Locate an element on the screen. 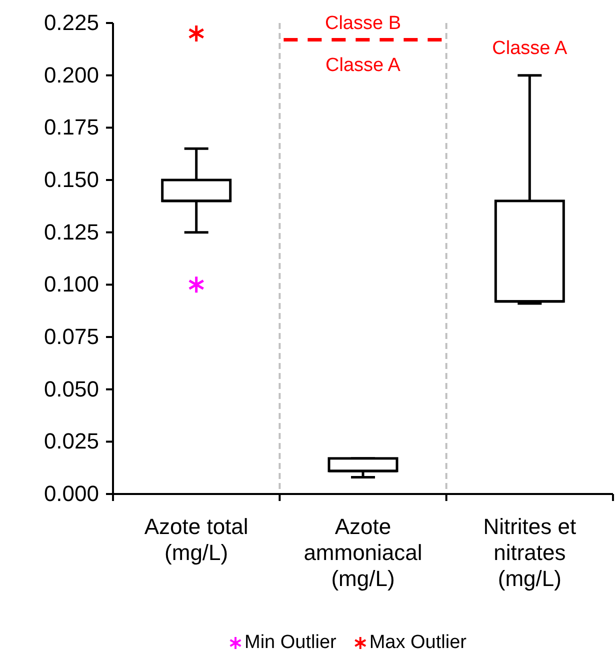 The height and width of the screenshot is (658, 615). y-tick-label: 0.150 is located at coordinates (71, 179).